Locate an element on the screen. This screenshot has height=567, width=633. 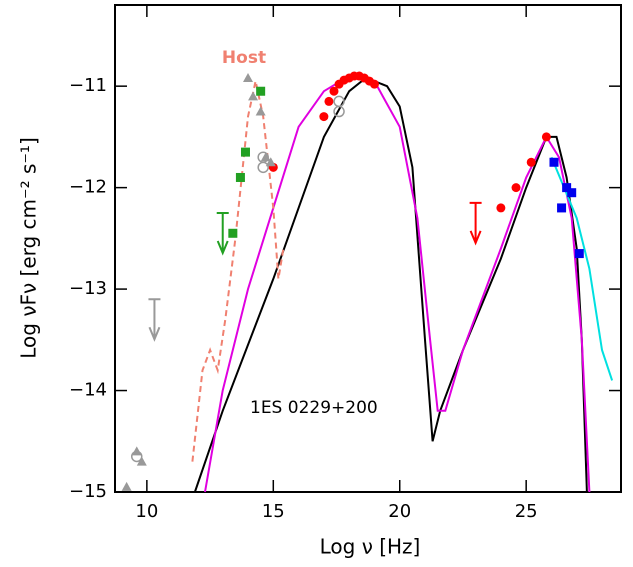
model-curve is located at coordinates (582, 268).